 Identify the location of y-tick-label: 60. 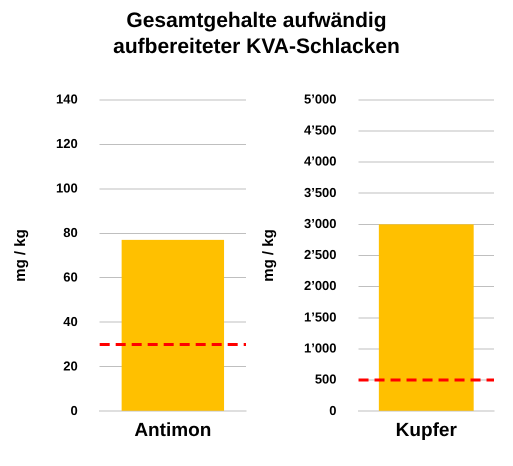
(70, 276).